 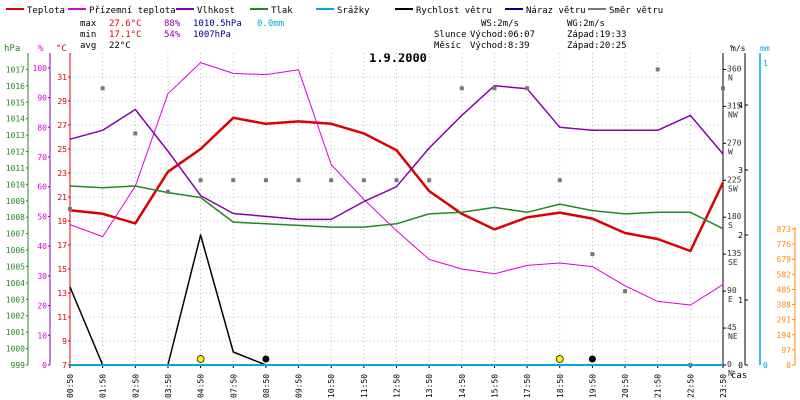 What do you see at coordinates (46, 11) in the screenshot?
I see `legend-label-0: Teplota` at bounding box center [46, 11].